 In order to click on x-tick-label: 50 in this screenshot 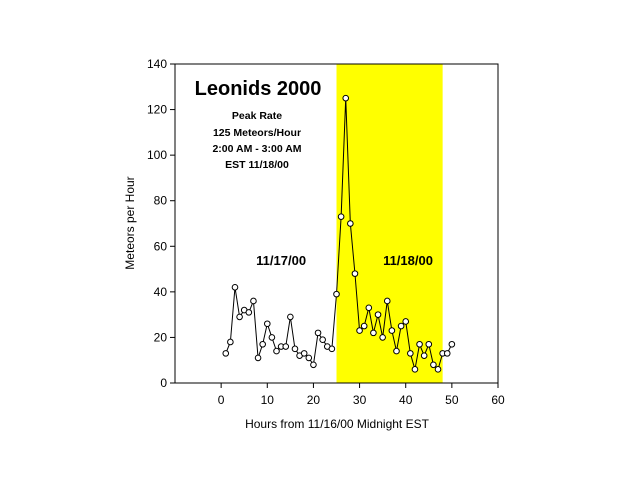, I will do `click(452, 400)`.